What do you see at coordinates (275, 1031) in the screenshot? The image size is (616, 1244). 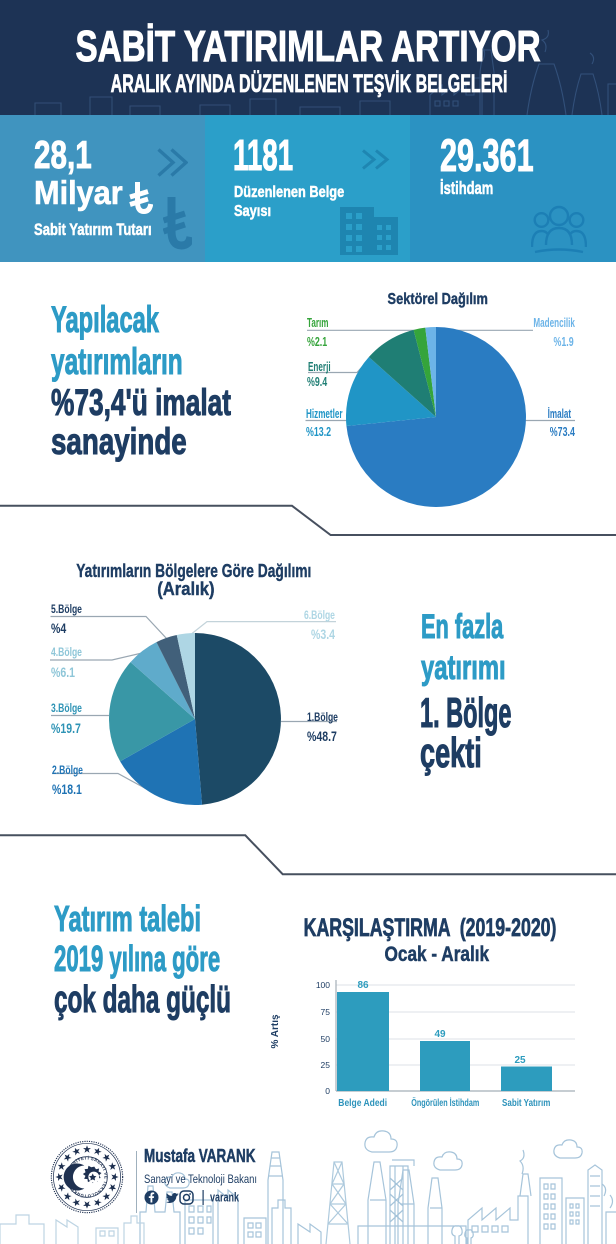 I see `svg-text: % Artış` at bounding box center [275, 1031].